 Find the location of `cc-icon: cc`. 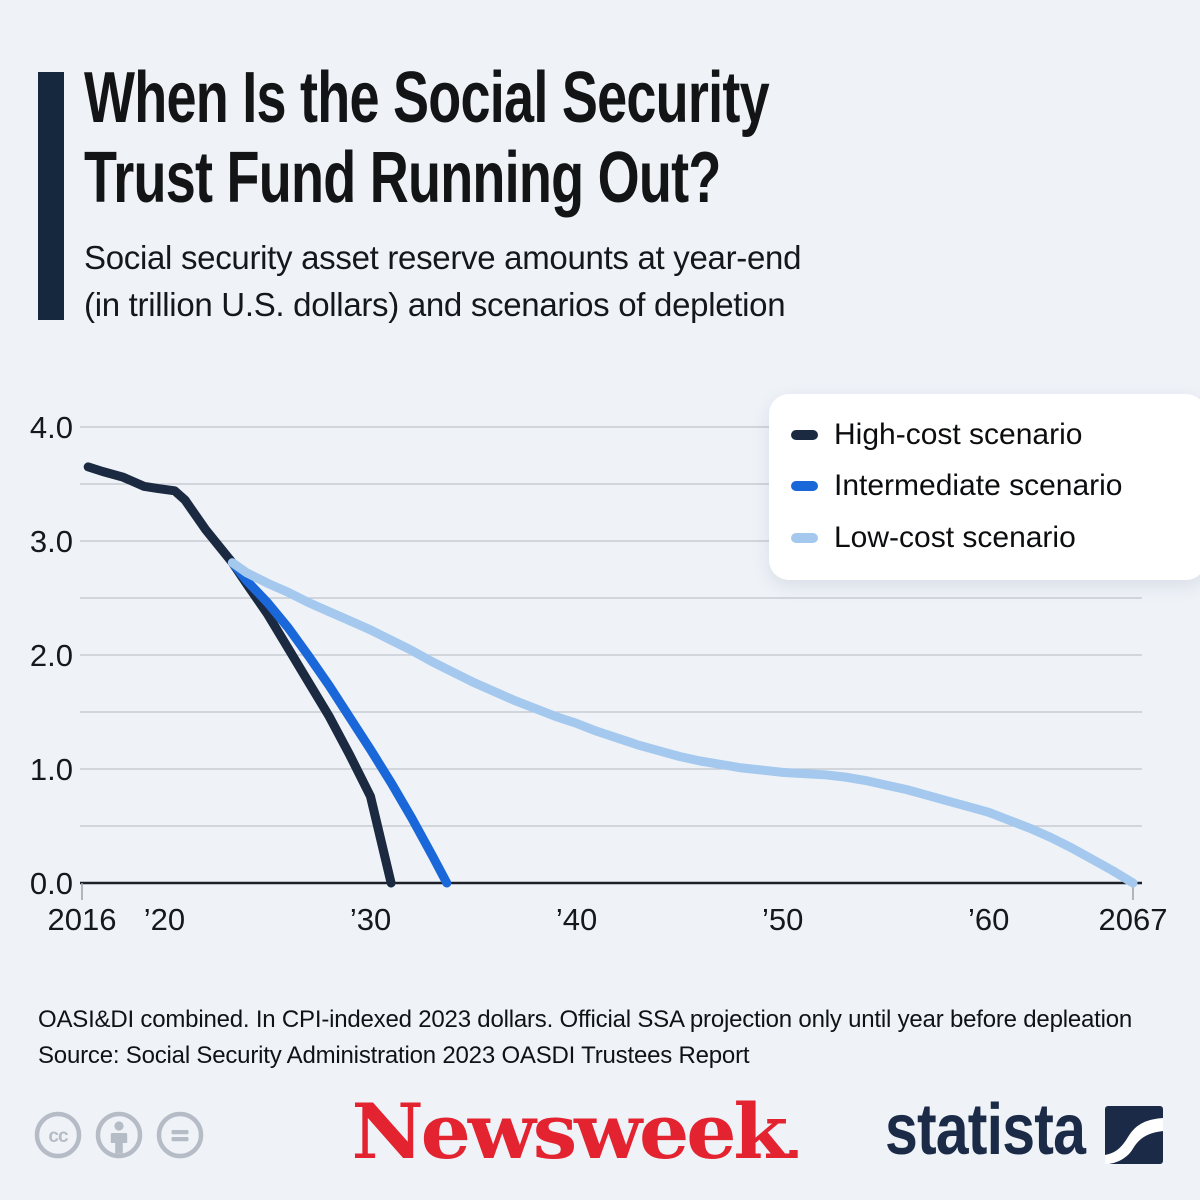

cc-icon: cc is located at coordinates (58, 1135).